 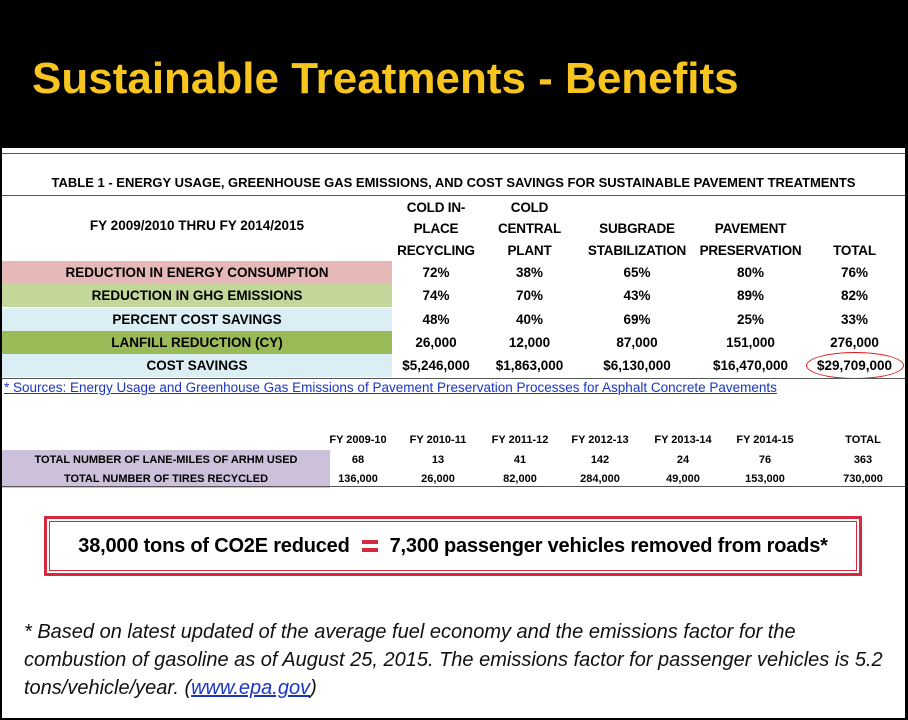 What do you see at coordinates (438, 440) in the screenshot?
I see `column-header: FY 2010-11` at bounding box center [438, 440].